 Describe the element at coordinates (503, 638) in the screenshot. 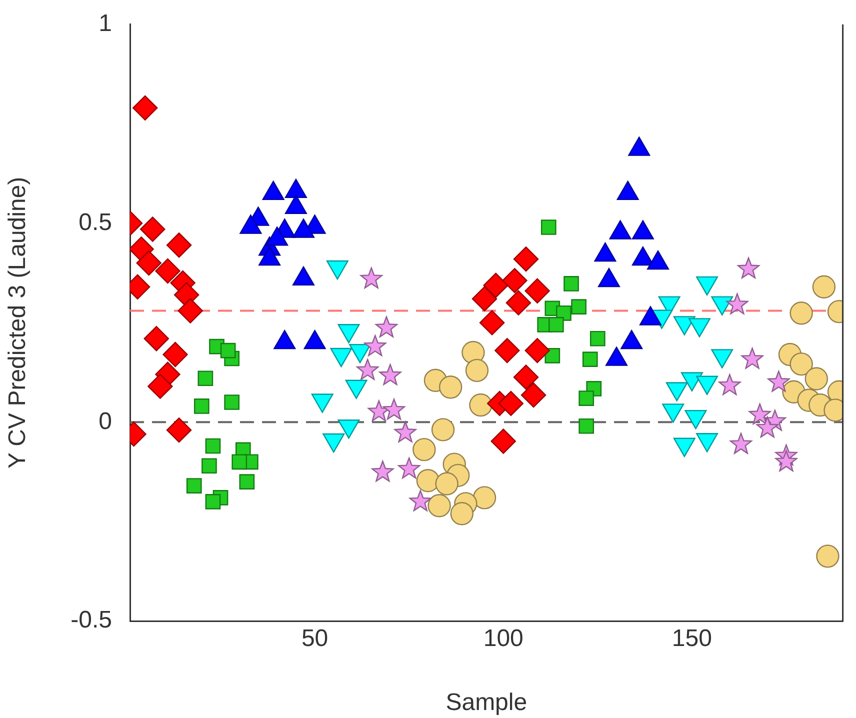

I see `x-tick-label: 100` at that location.